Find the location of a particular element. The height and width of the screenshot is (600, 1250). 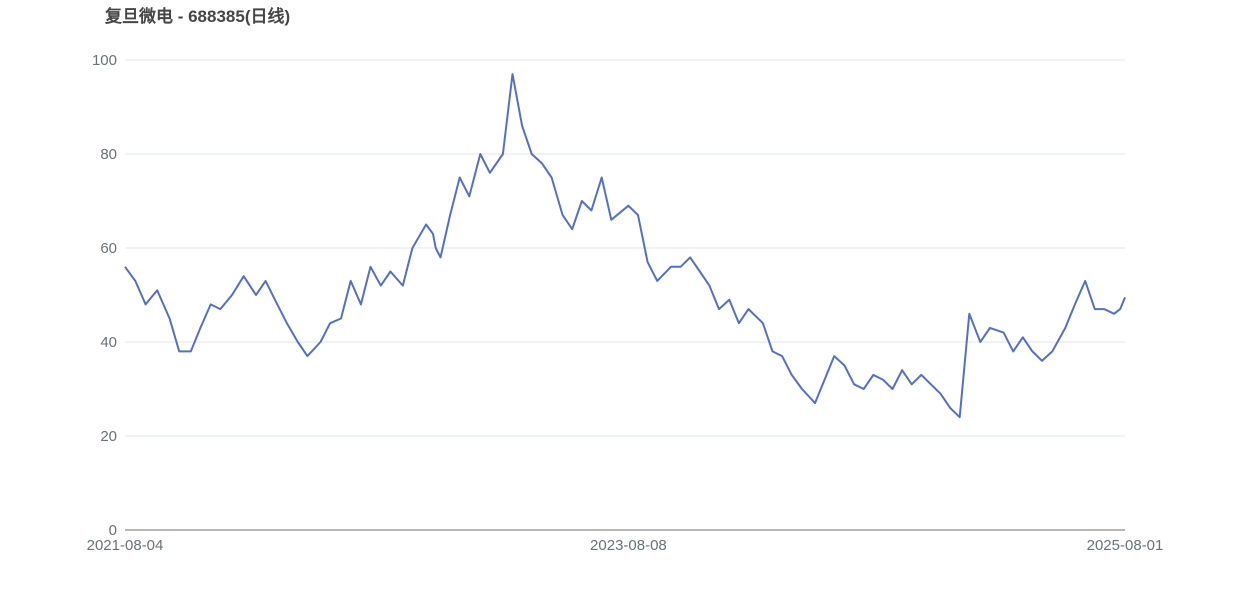

x-tick-label: 2023-08-08 is located at coordinates (628, 545).